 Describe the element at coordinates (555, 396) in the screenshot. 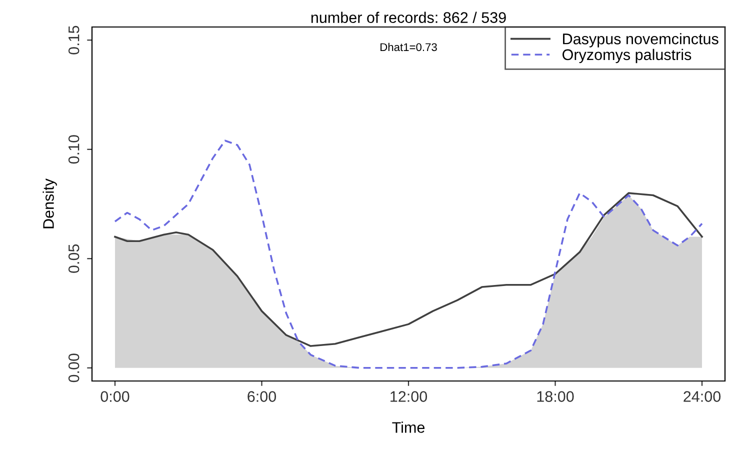

I see `x-tick-label: 18:00` at that location.